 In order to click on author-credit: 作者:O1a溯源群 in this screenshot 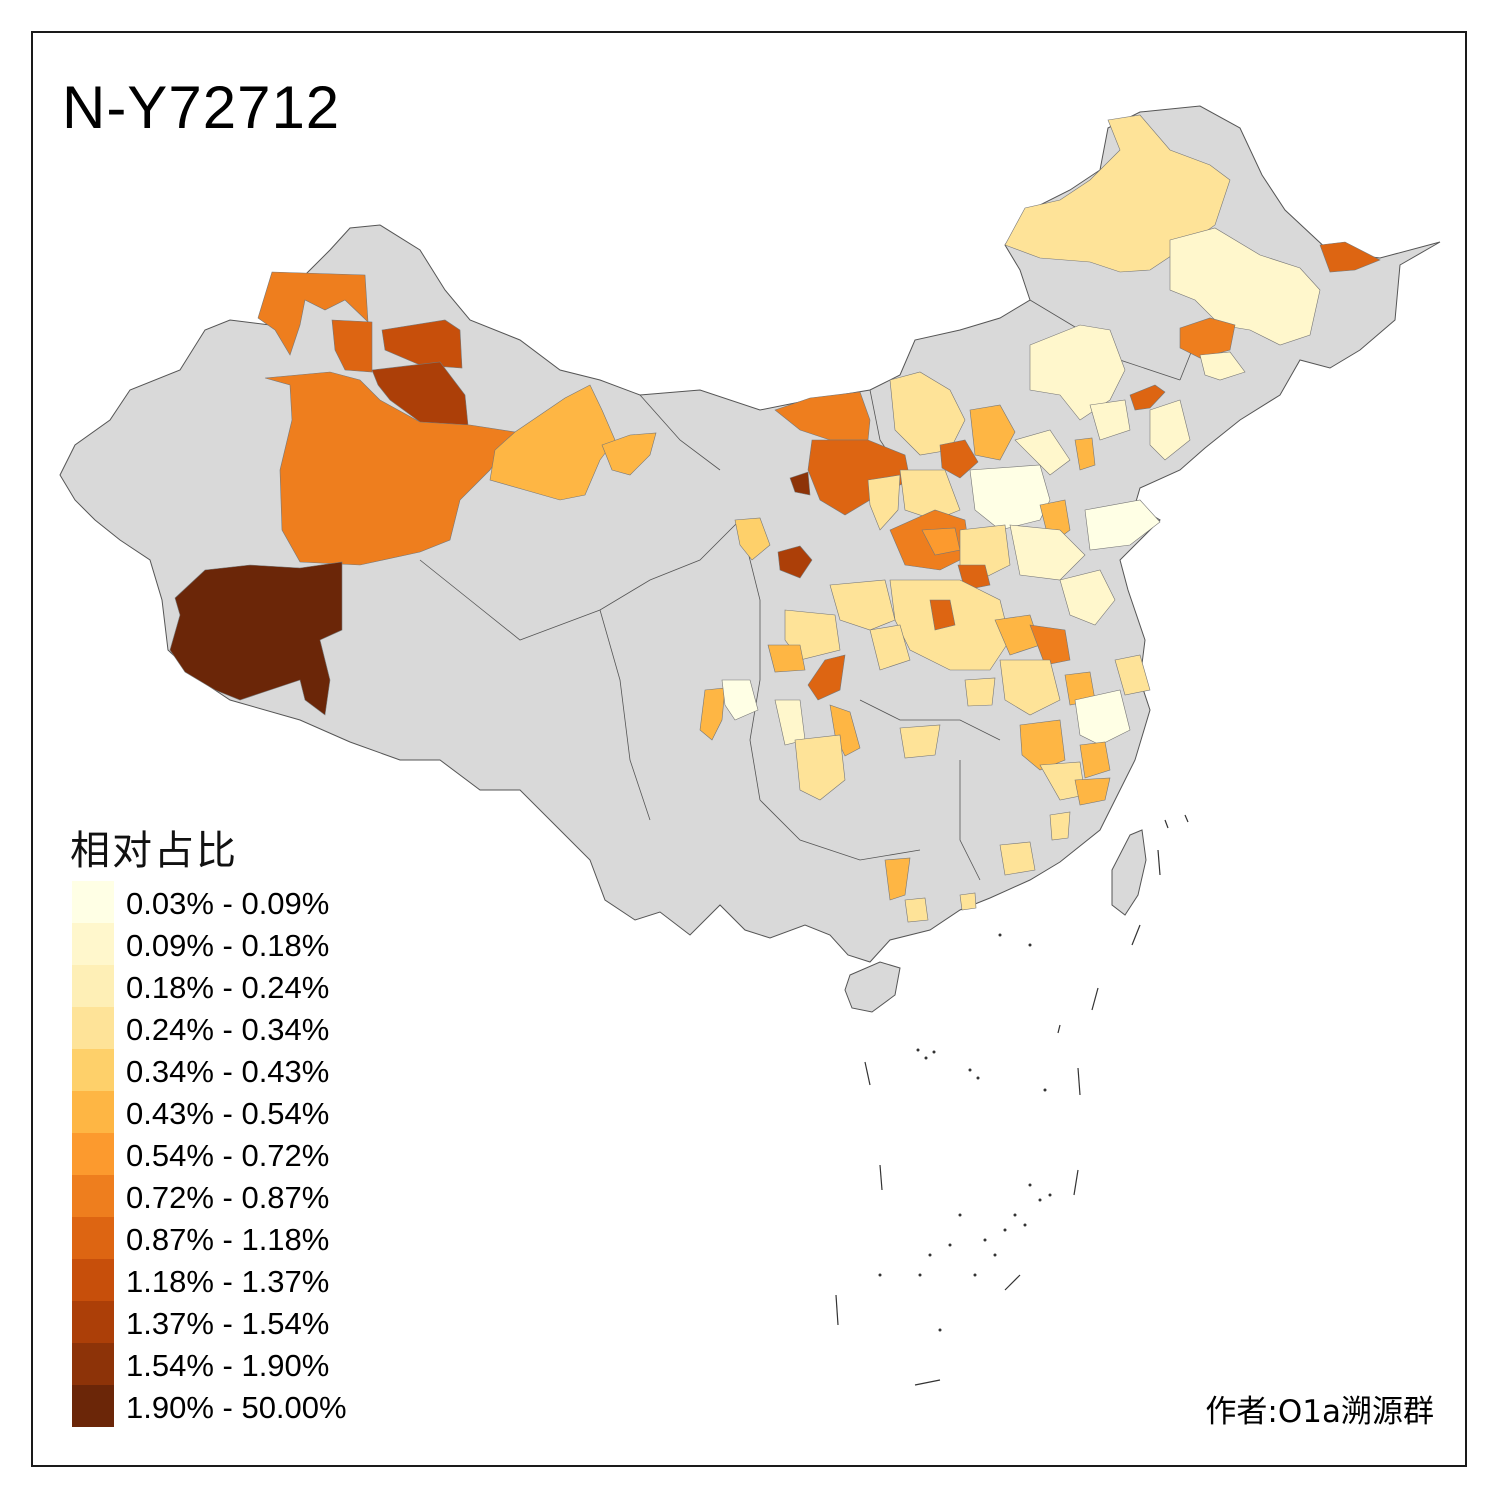, I will do `click(1319, 1412)`.